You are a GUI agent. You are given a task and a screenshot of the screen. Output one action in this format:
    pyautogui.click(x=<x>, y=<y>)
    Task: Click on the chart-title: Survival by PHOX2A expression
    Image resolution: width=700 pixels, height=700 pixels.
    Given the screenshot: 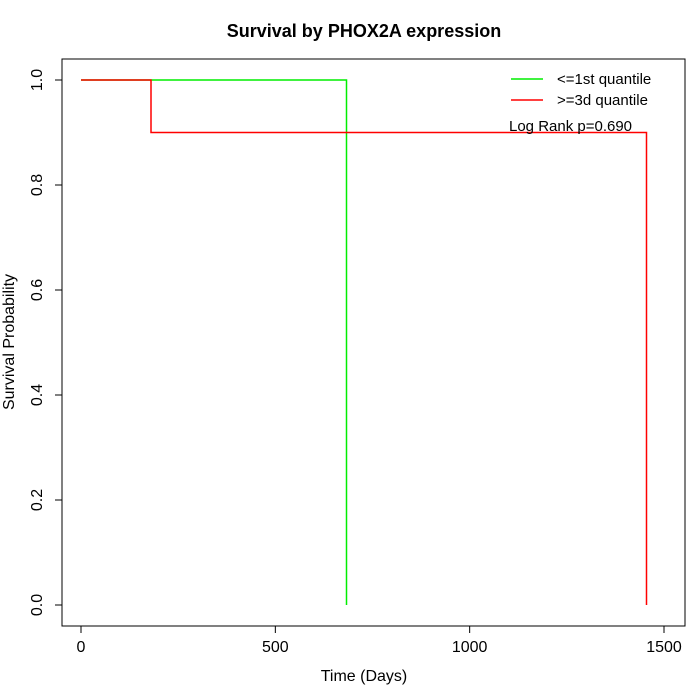 What is the action you would take?
    pyautogui.click(x=364, y=31)
    